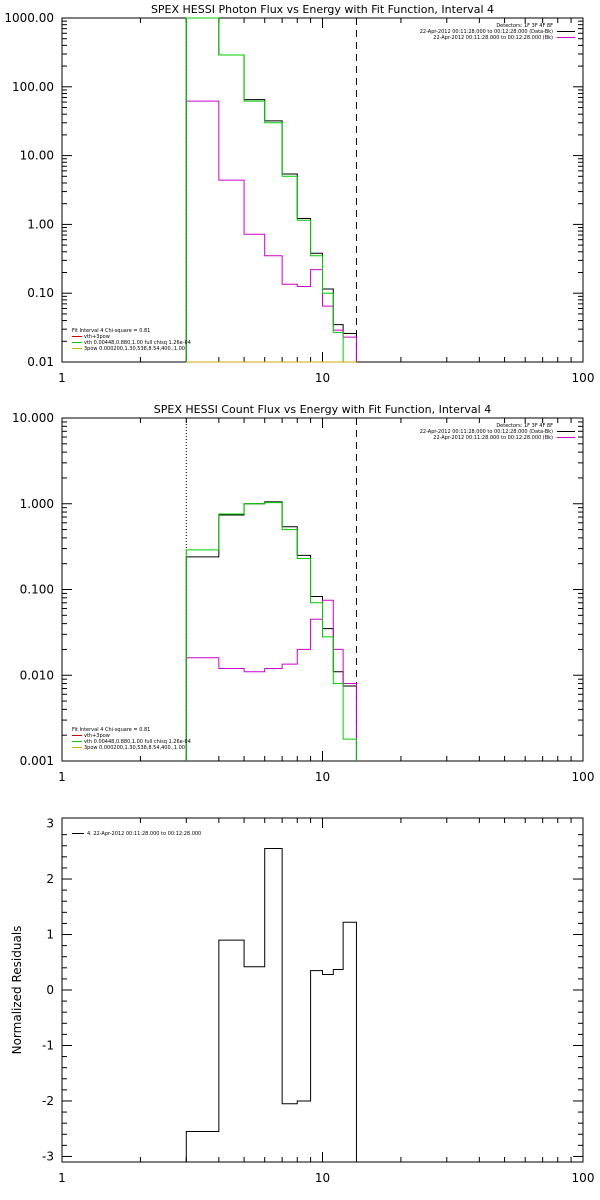 Image resolution: width=600 pixels, height=1200 pixels. What do you see at coordinates (33, 87) in the screenshot?
I see `y-tick-label: 100.00` at bounding box center [33, 87].